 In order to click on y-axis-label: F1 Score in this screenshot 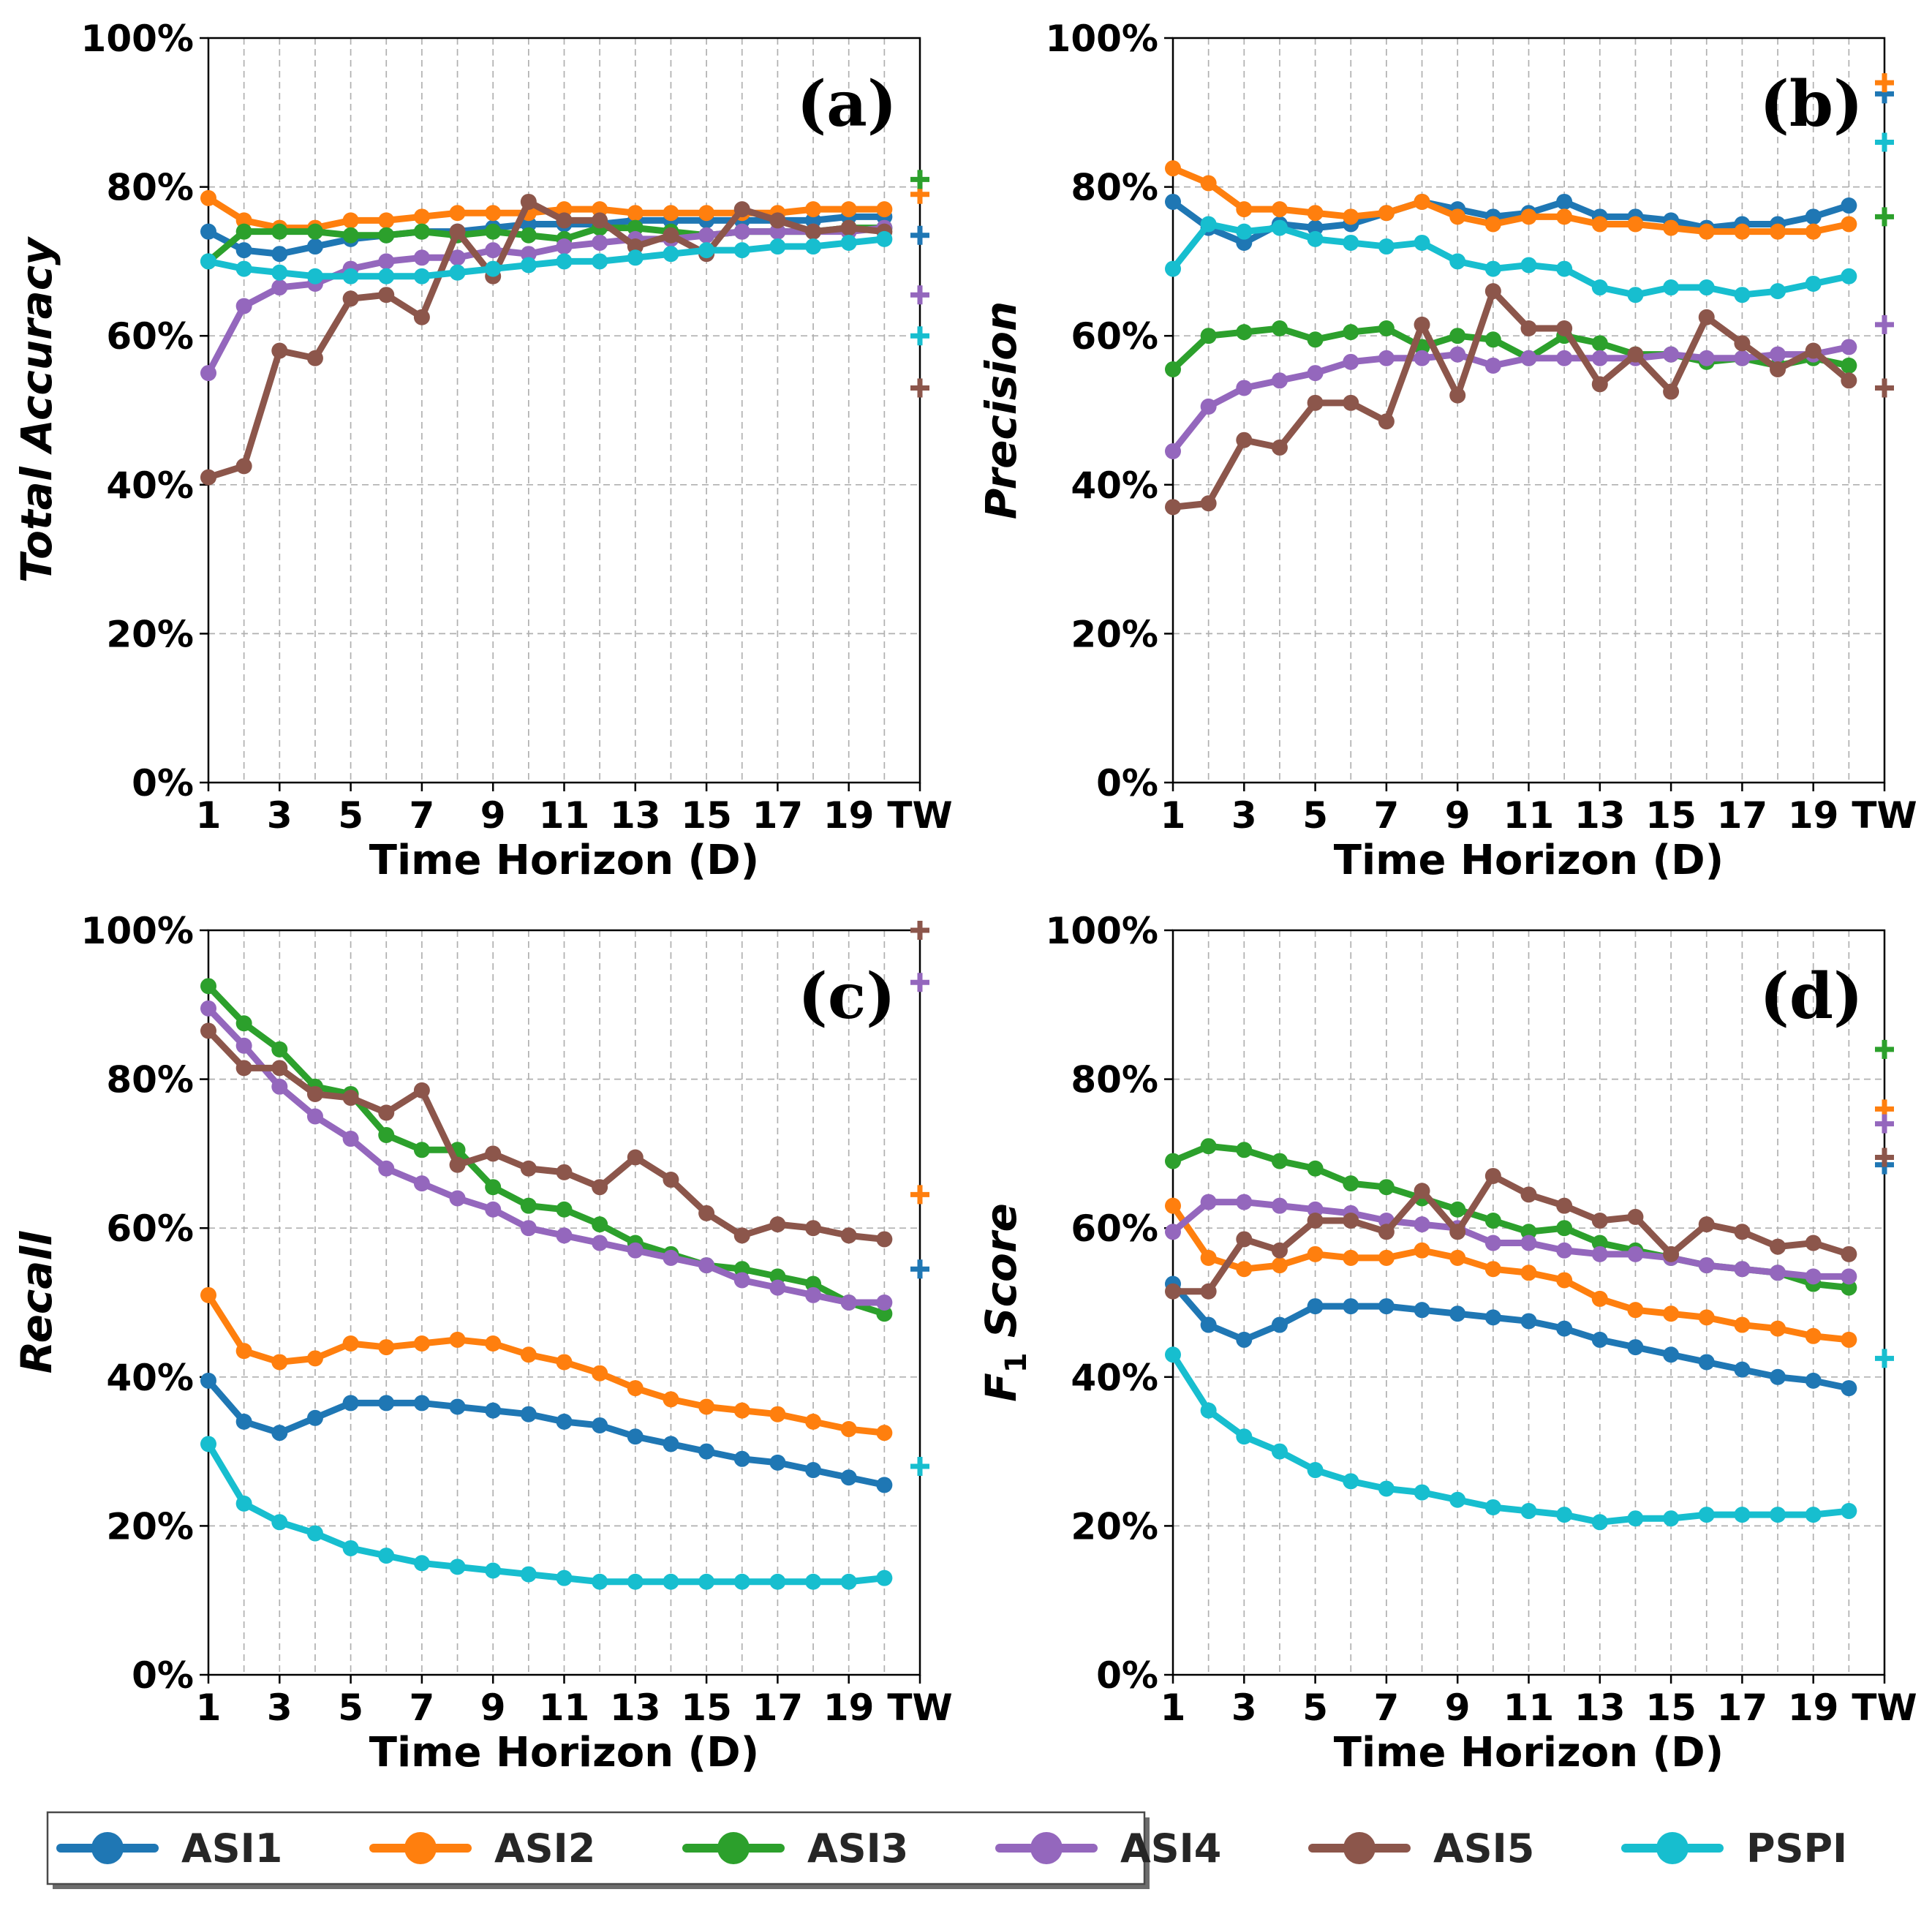, I will do `click(1004, 1302)`.